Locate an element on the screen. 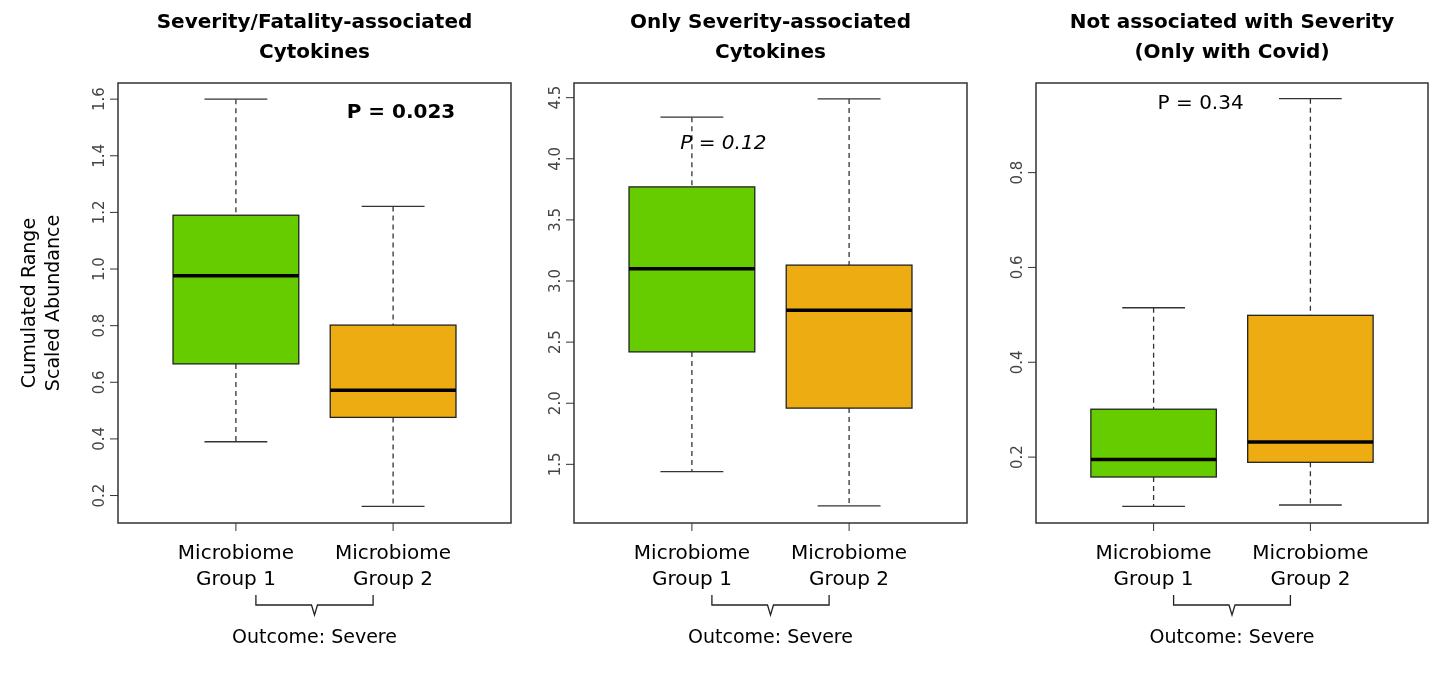 Image resolution: width=1434 pixels, height=686 pixels. y-tick-label: 3.5 is located at coordinates (555, 219).